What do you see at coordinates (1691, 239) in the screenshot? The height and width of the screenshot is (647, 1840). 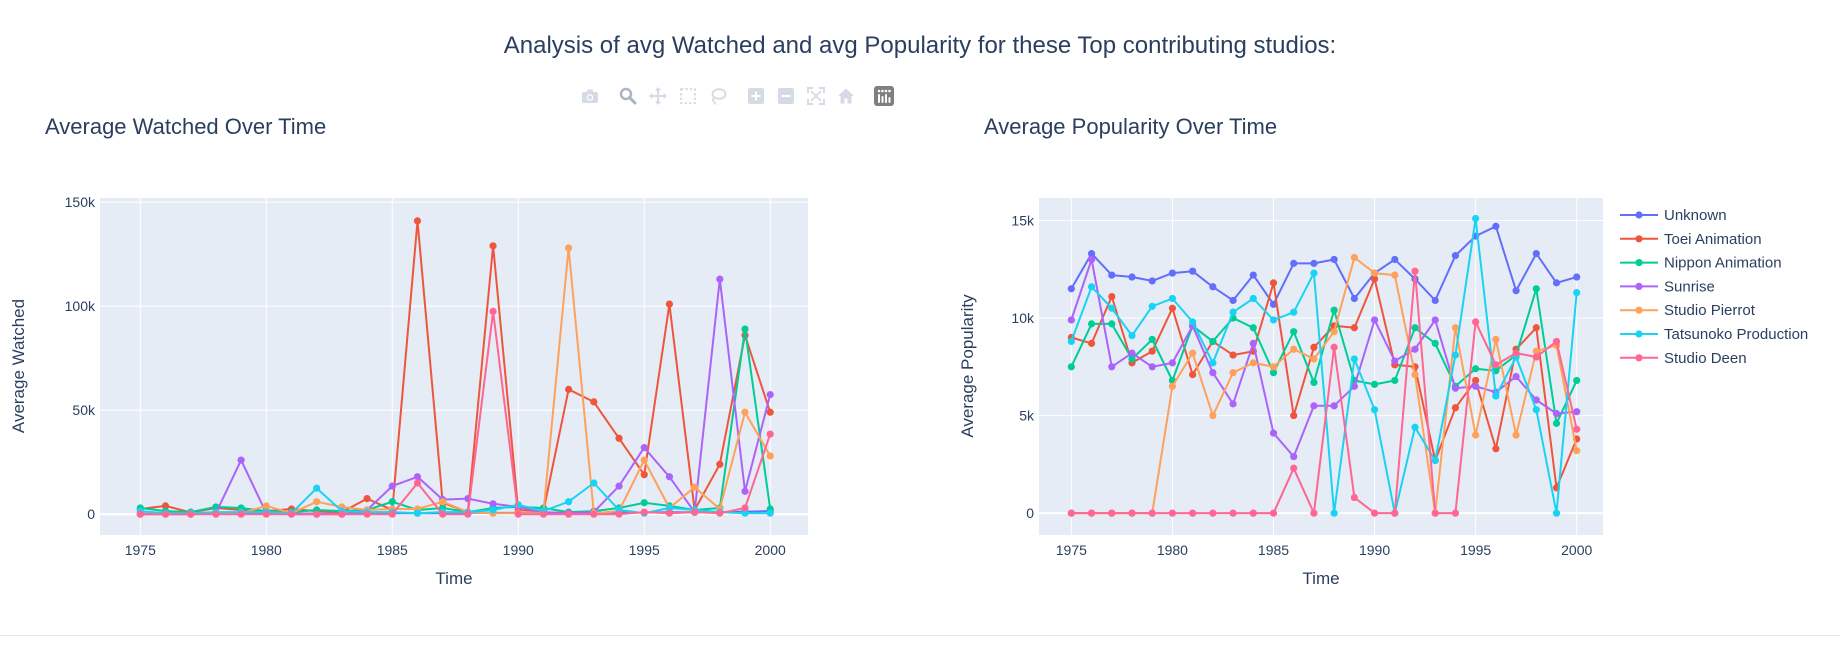 I see `legend-item: Toei Animation` at bounding box center [1691, 239].